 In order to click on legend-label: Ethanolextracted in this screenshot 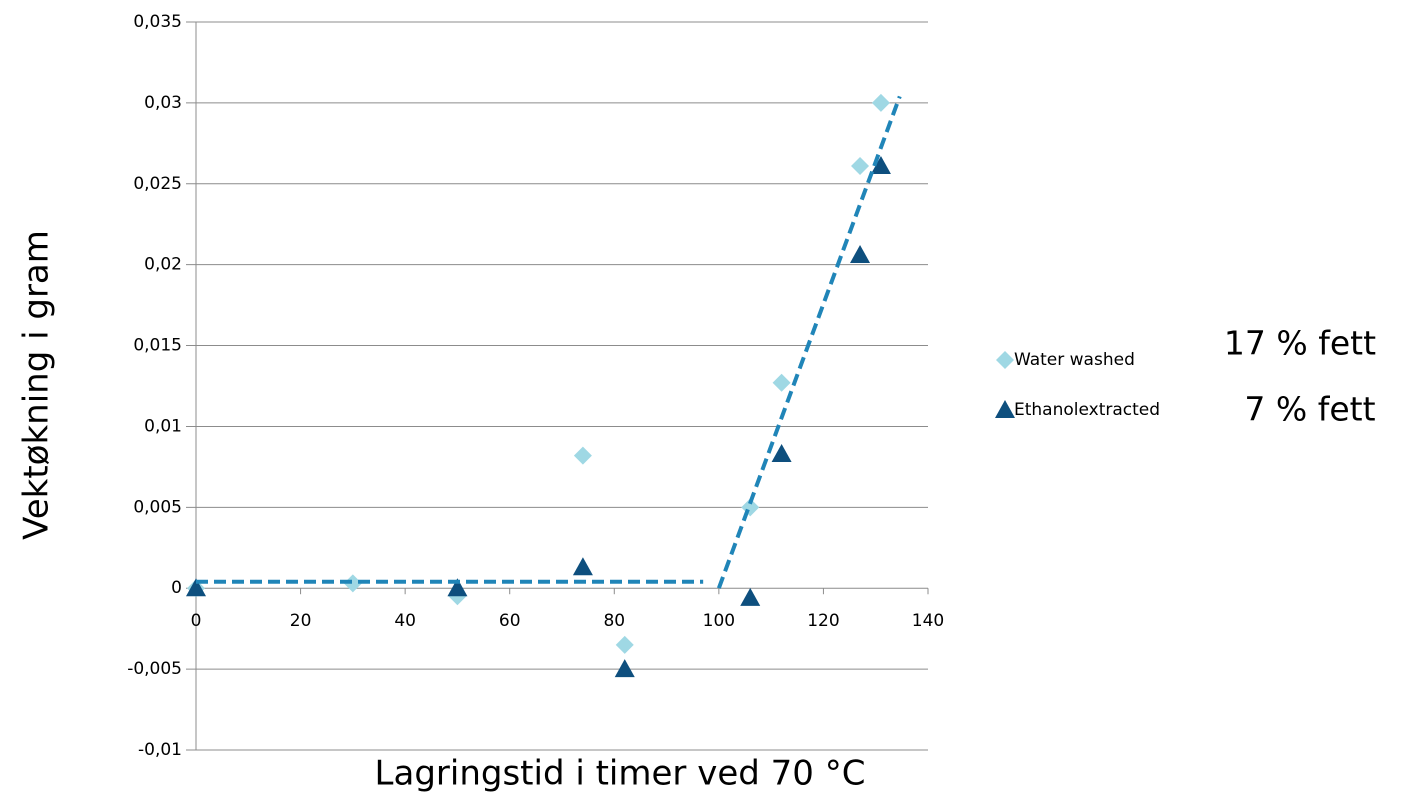, I will do `click(1087, 410)`.